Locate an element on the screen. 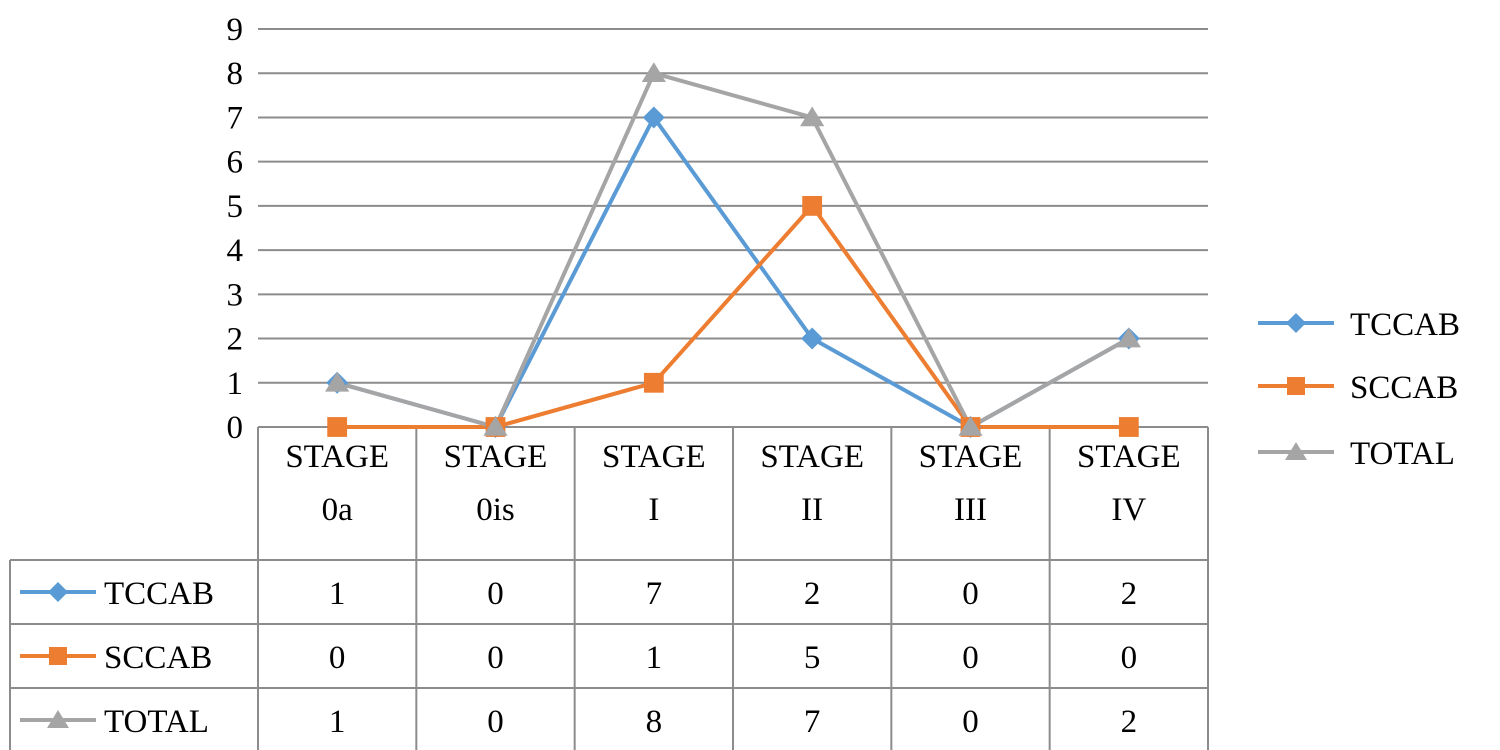 This screenshot has height=750, width=1500. category-label-line2: III is located at coordinates (970, 510).